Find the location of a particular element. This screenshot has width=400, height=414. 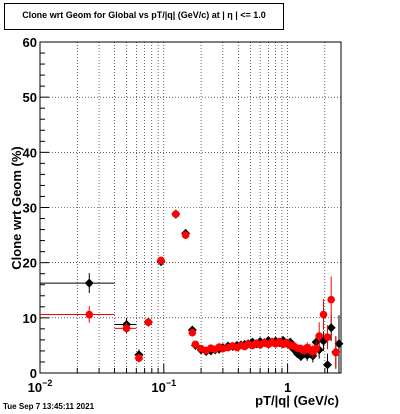

x-tick-label: 1 is located at coordinates (287, 387).